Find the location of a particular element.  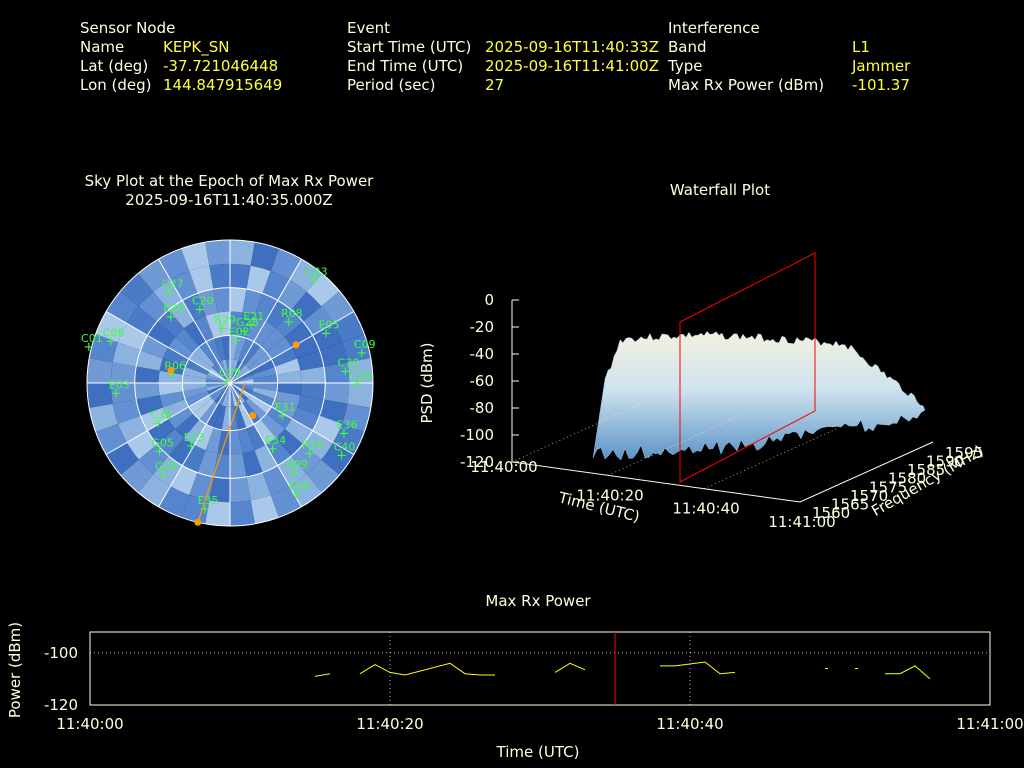

lat-label: Lat (deg) is located at coordinates (114, 66).